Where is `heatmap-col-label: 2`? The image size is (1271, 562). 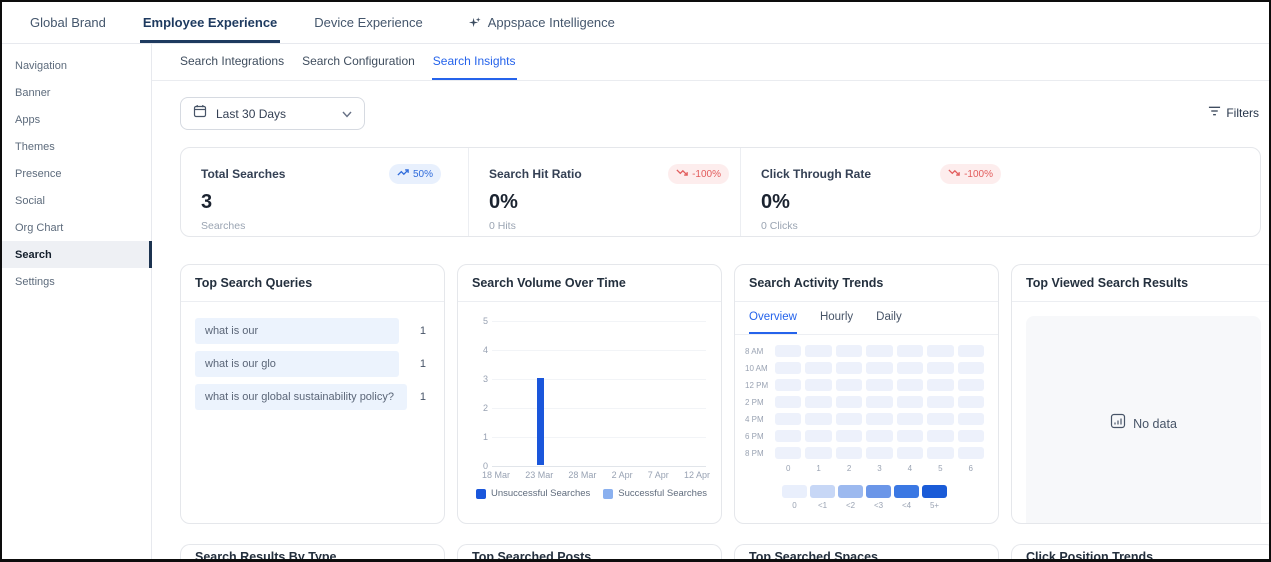 heatmap-col-label: 2 is located at coordinates (849, 468).